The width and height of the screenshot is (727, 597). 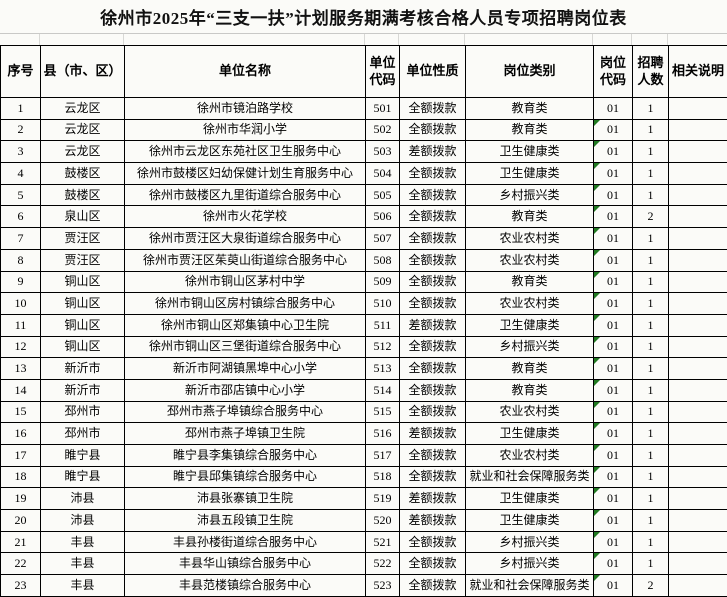 I want to click on cell-unit-name: 丰县华山镇综合服务中心, so click(x=245, y=564).